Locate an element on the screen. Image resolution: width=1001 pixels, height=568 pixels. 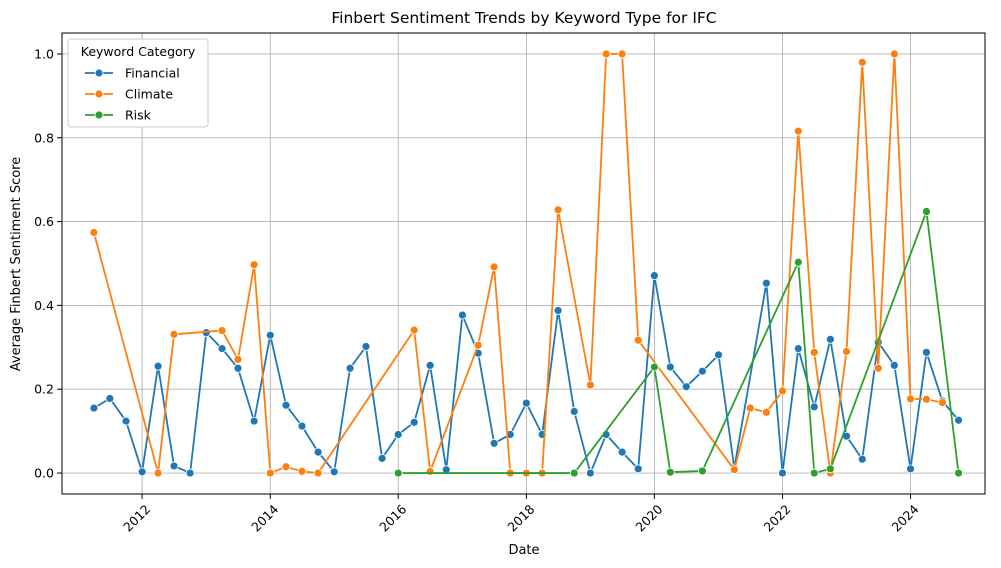
legend-label: Financial is located at coordinates (152, 73).